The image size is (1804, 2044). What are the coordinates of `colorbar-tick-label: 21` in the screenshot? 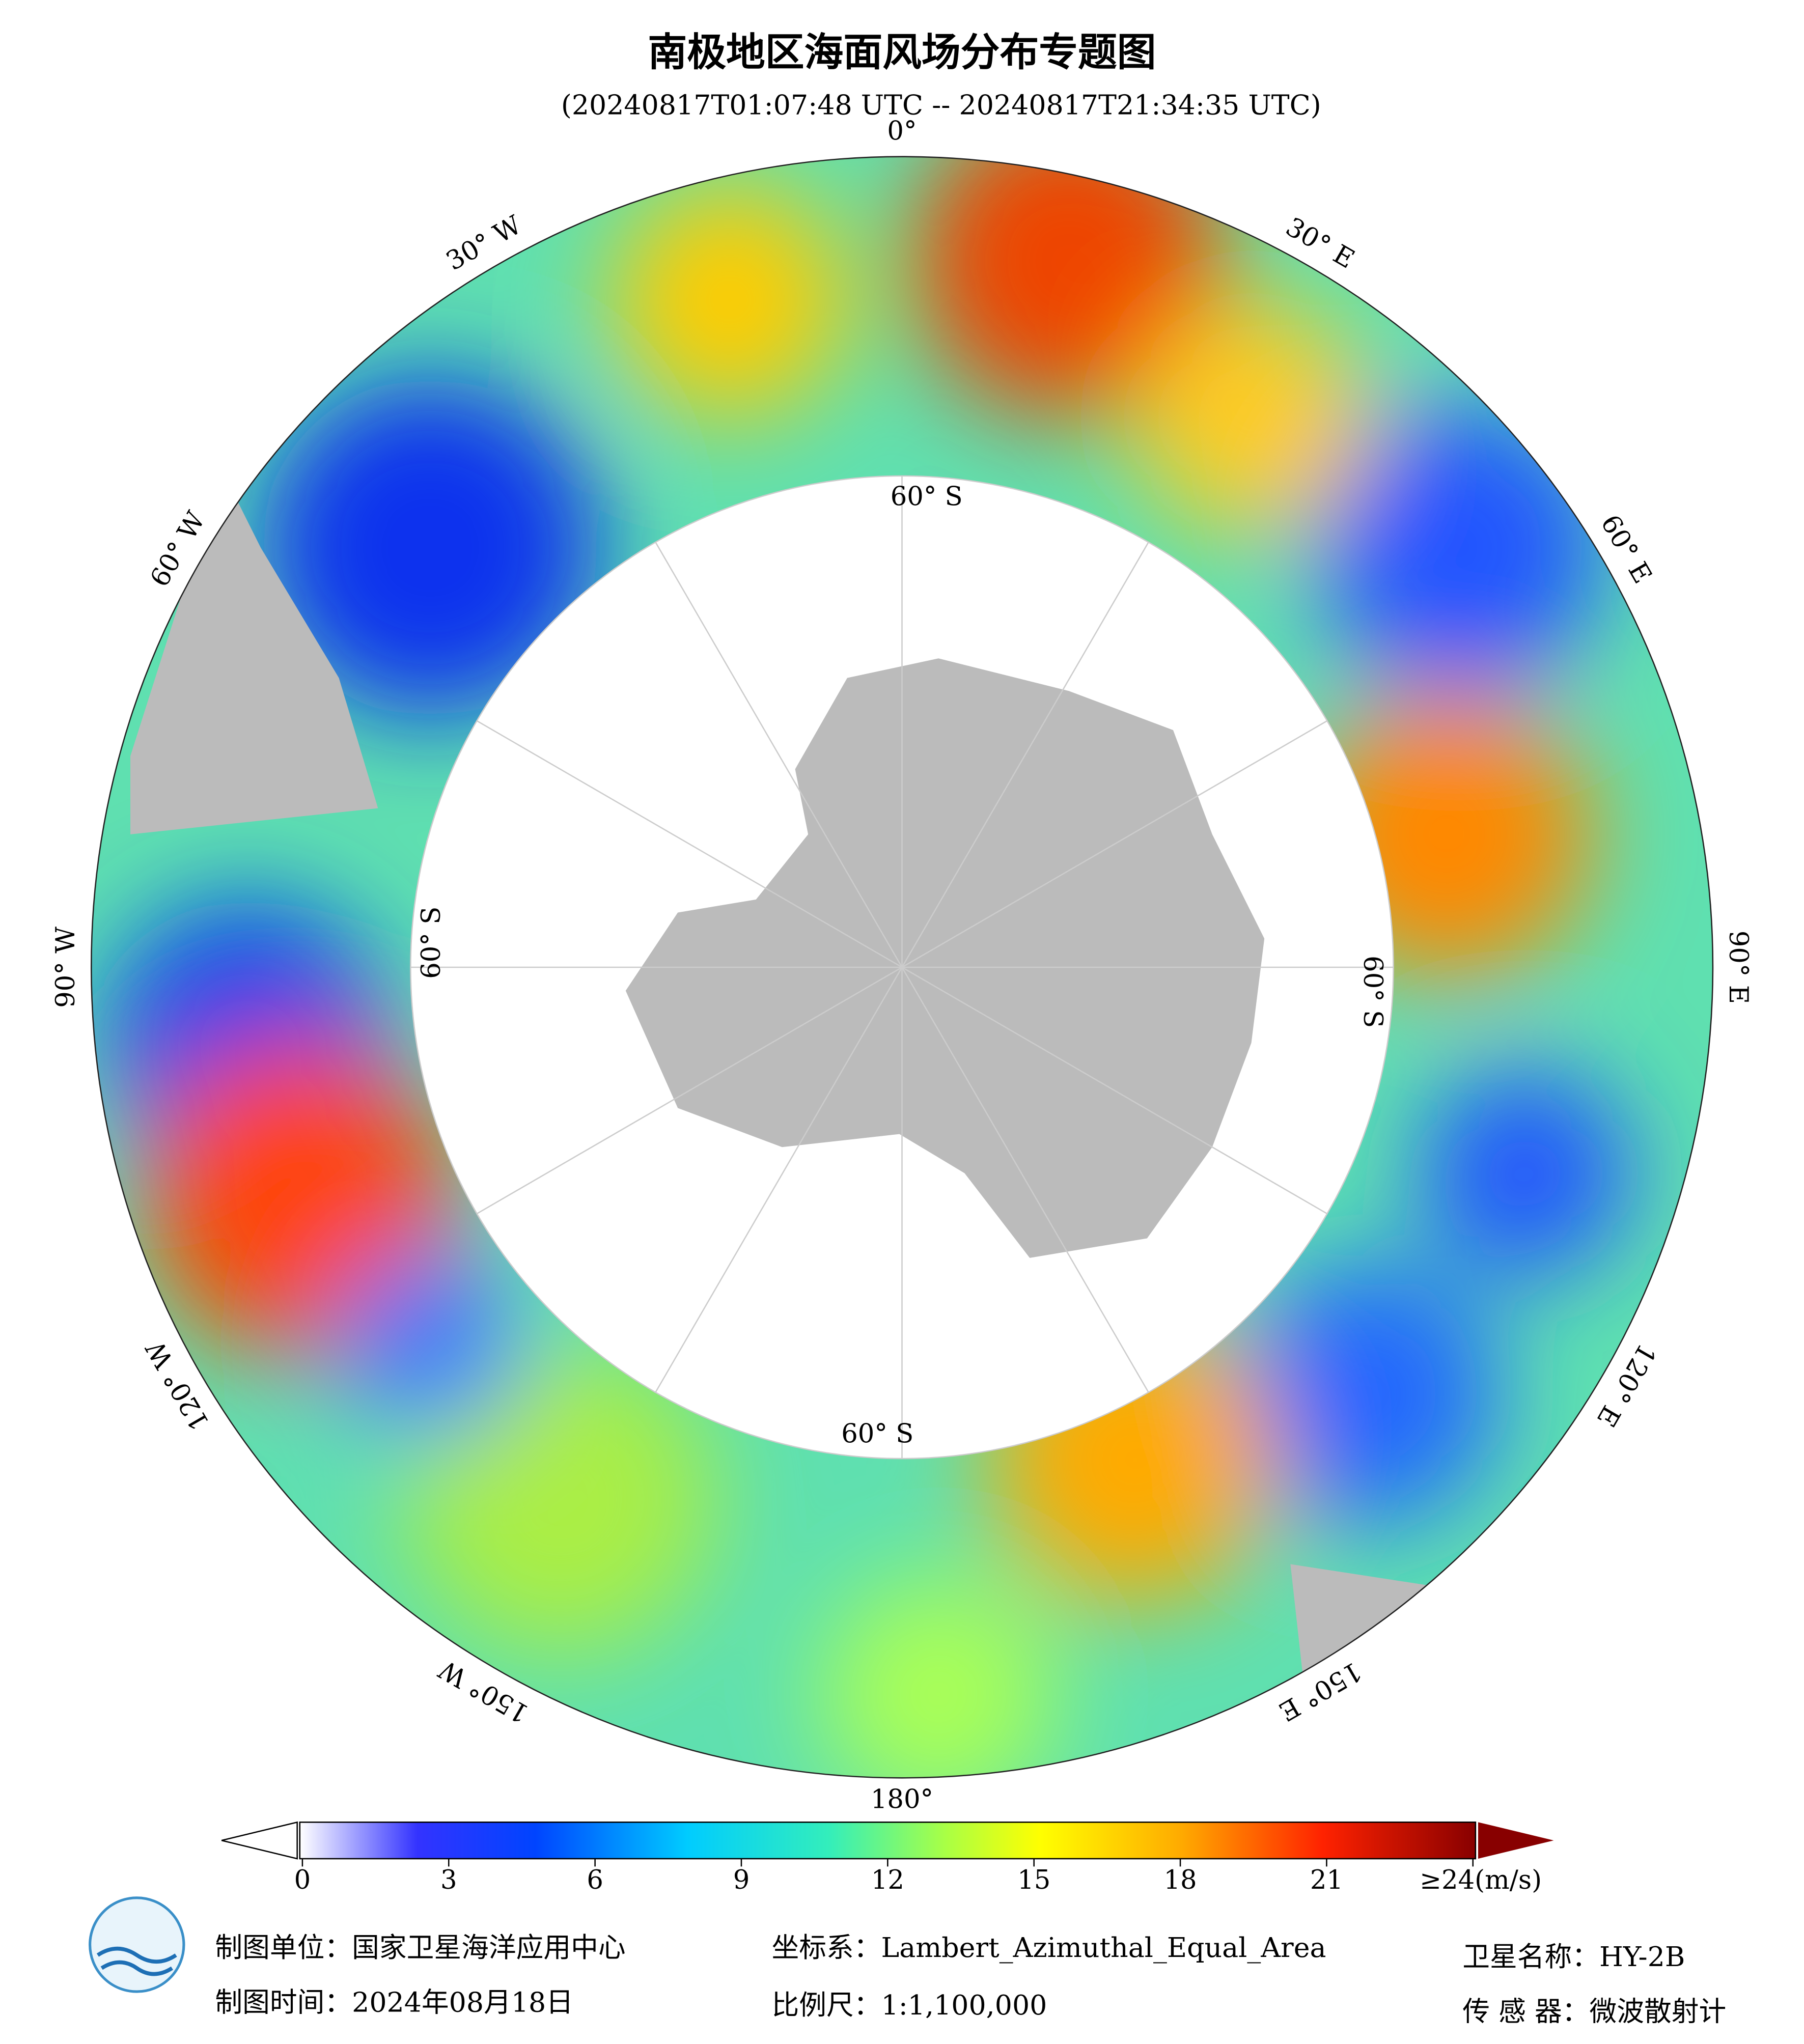 It's located at (1326, 1880).